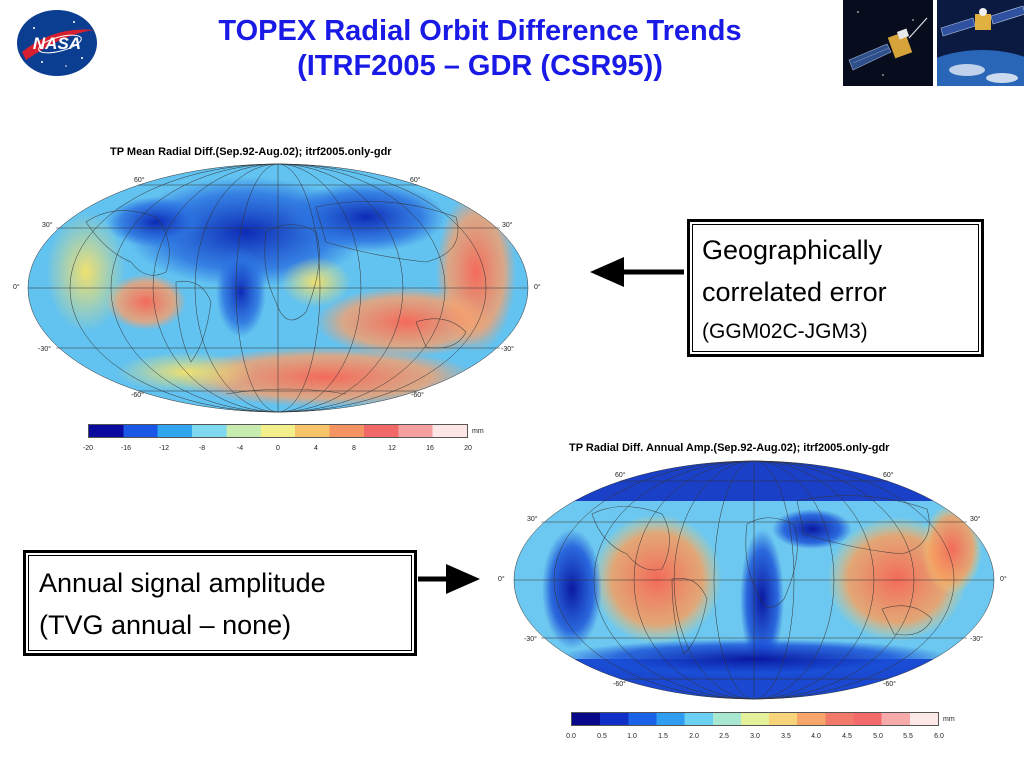 This screenshot has width=1024, height=768. What do you see at coordinates (415, 180) in the screenshot?
I see `mean-map-lat-label-60n-right: 60°` at bounding box center [415, 180].